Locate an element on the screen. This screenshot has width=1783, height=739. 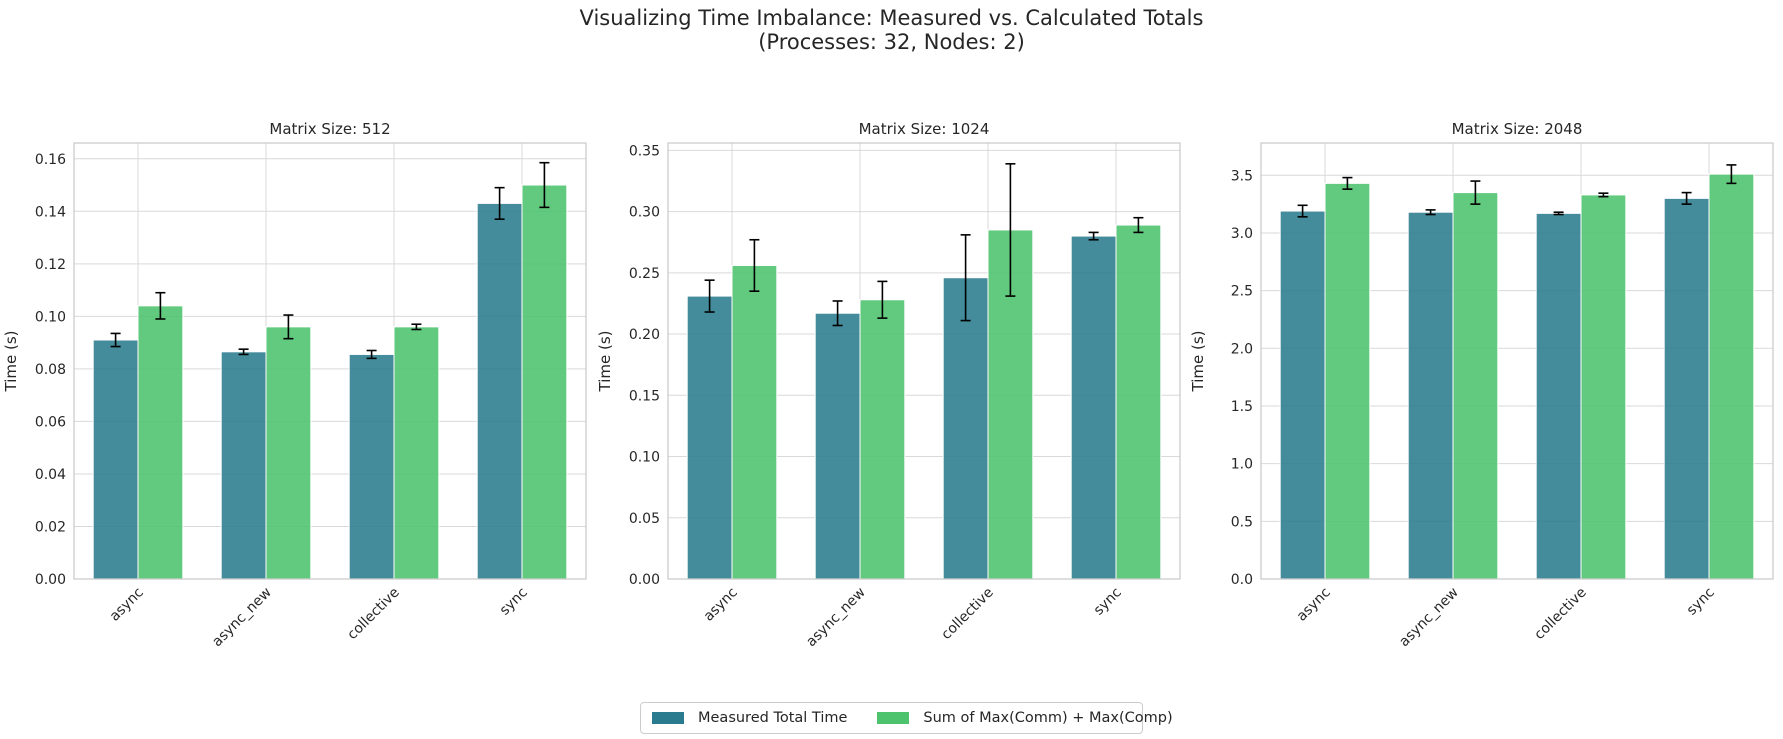
legend-label-measured: Measured Total Time is located at coordinates (773, 718).